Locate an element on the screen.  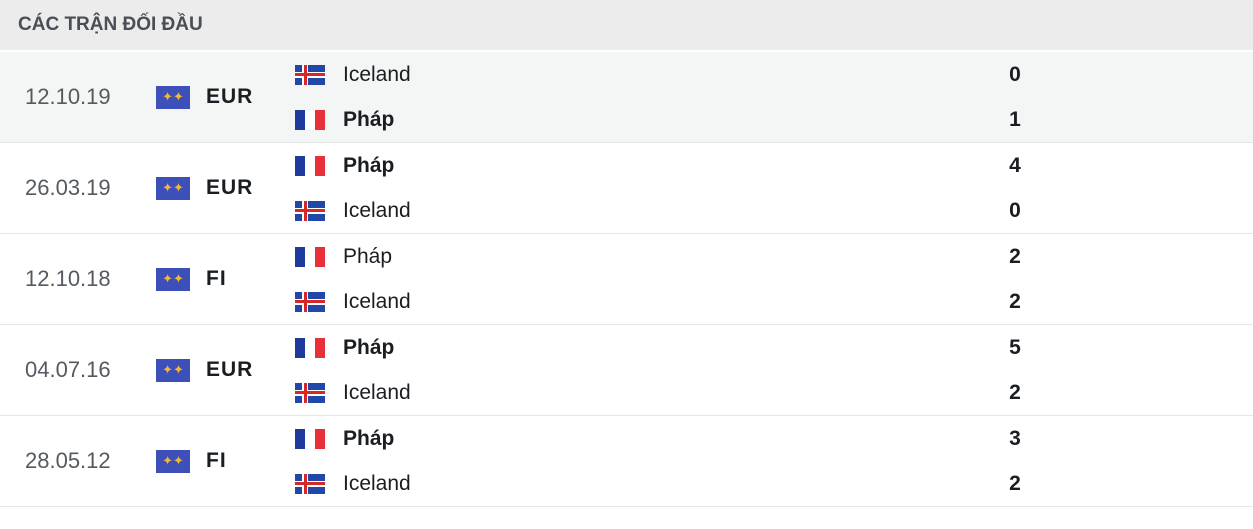
section-title: CÁC TRẬN ĐỐI ĐẦU is located at coordinates (626, 26).